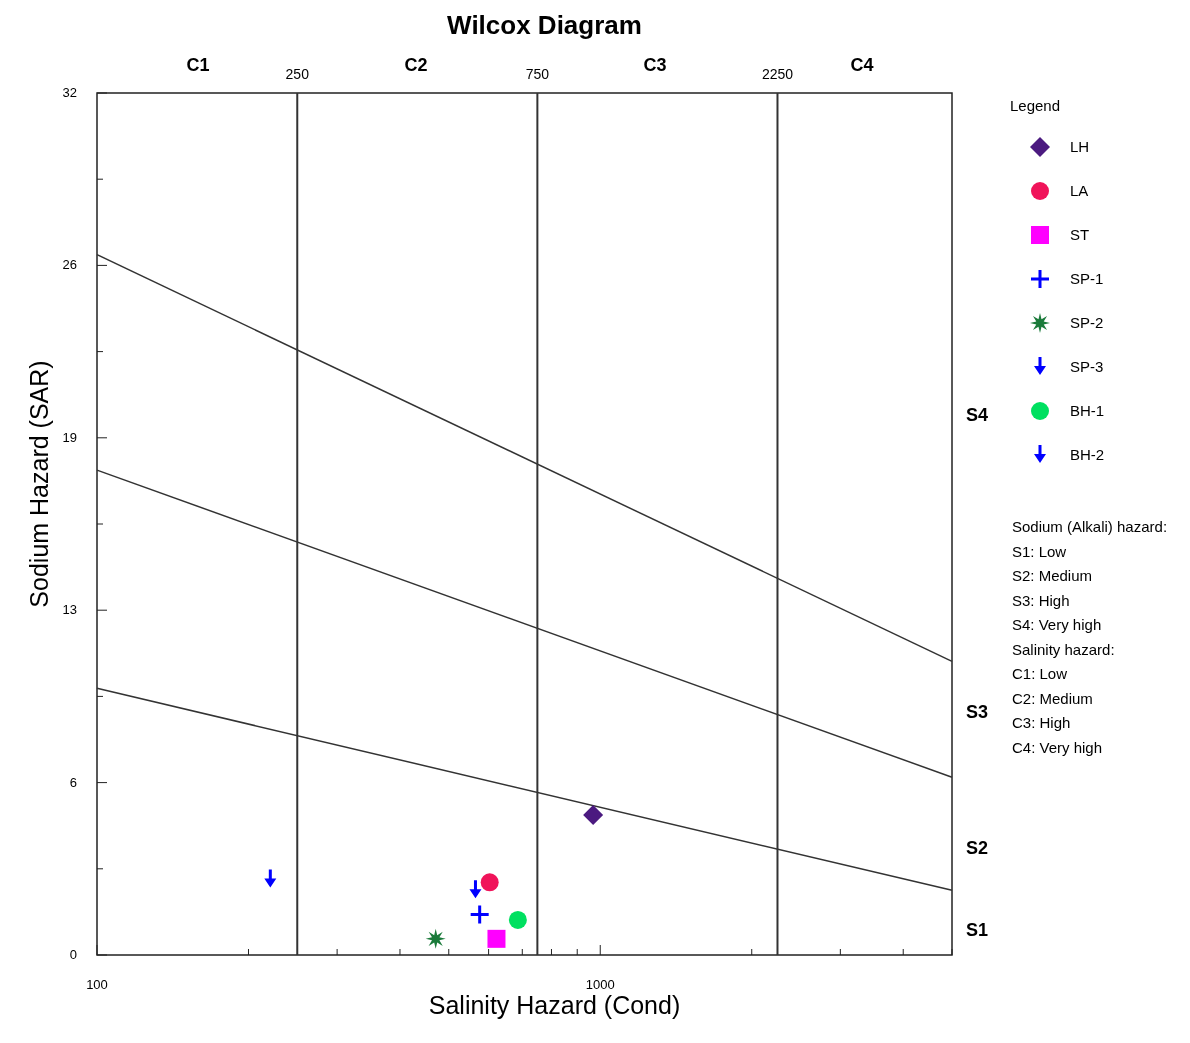  I want to click on text: C1, so click(198, 65).